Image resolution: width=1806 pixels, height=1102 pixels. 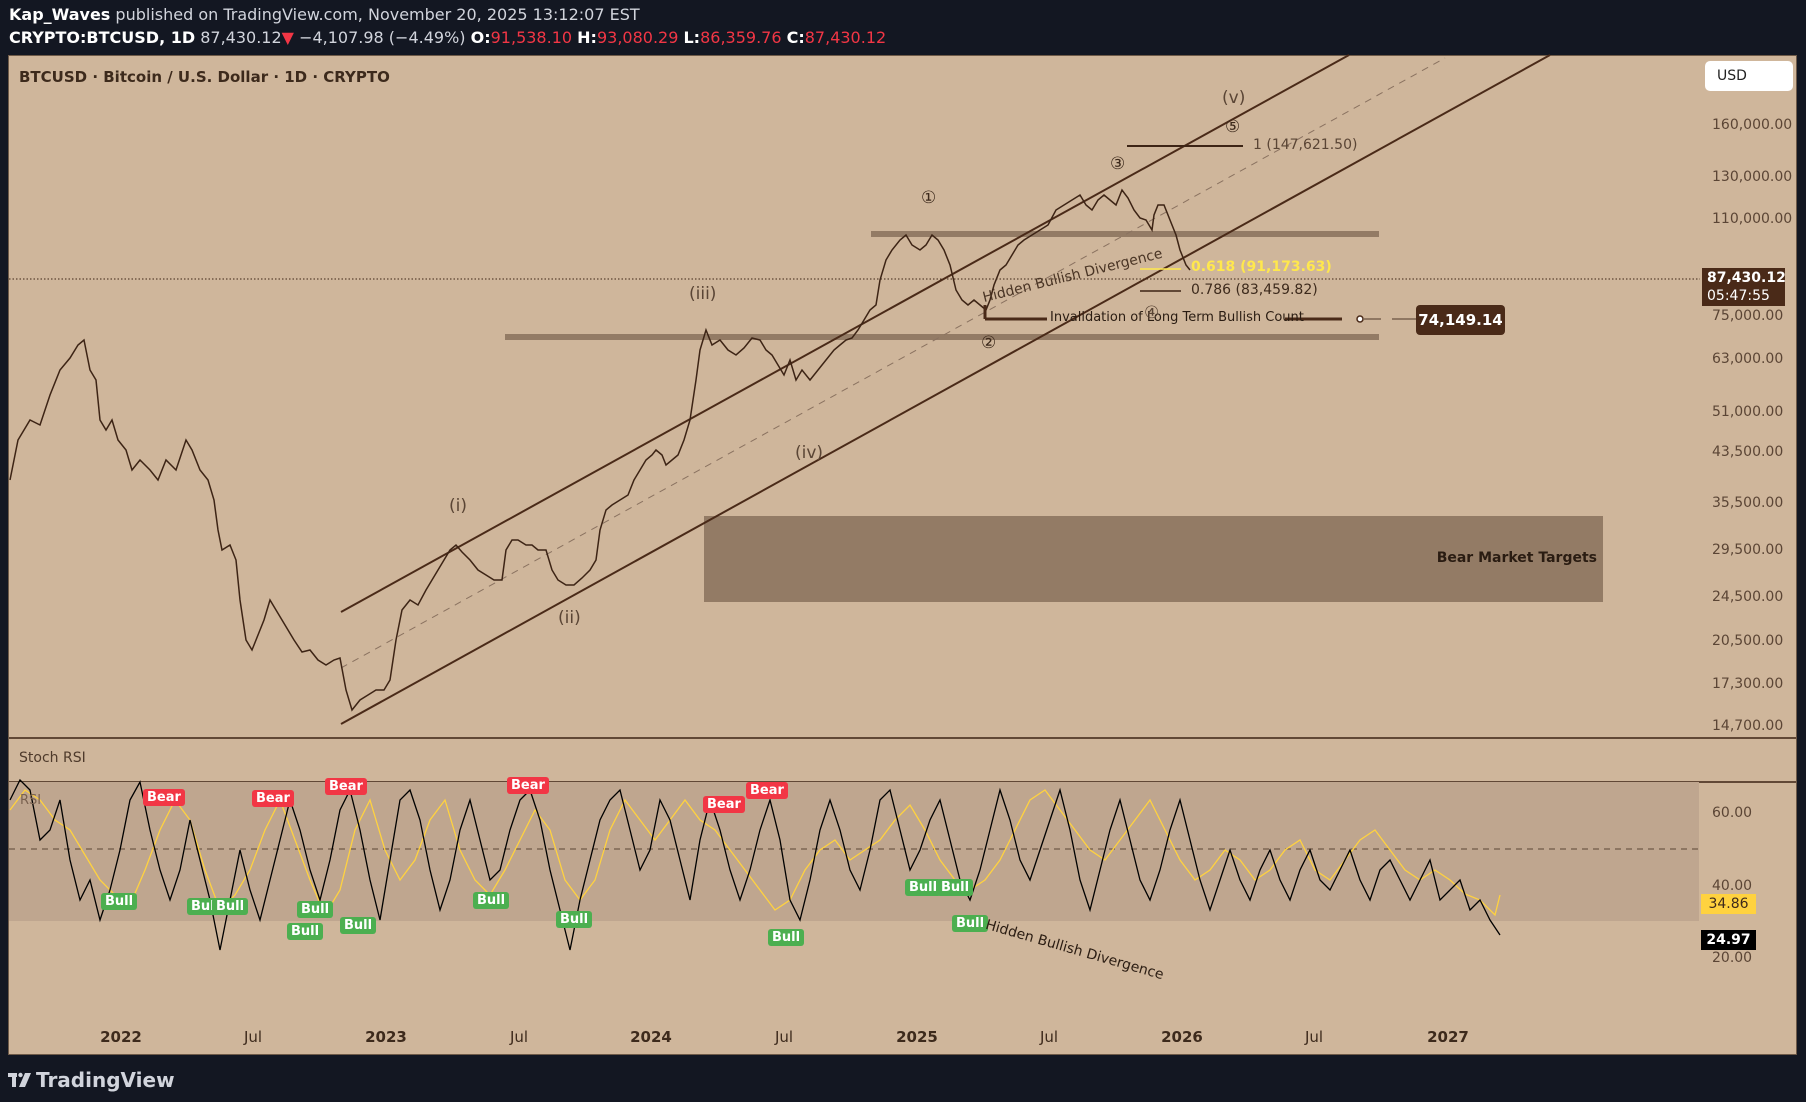 What do you see at coordinates (1748, 503) in the screenshot?
I see `price-tick: 35,500.00` at bounding box center [1748, 503].